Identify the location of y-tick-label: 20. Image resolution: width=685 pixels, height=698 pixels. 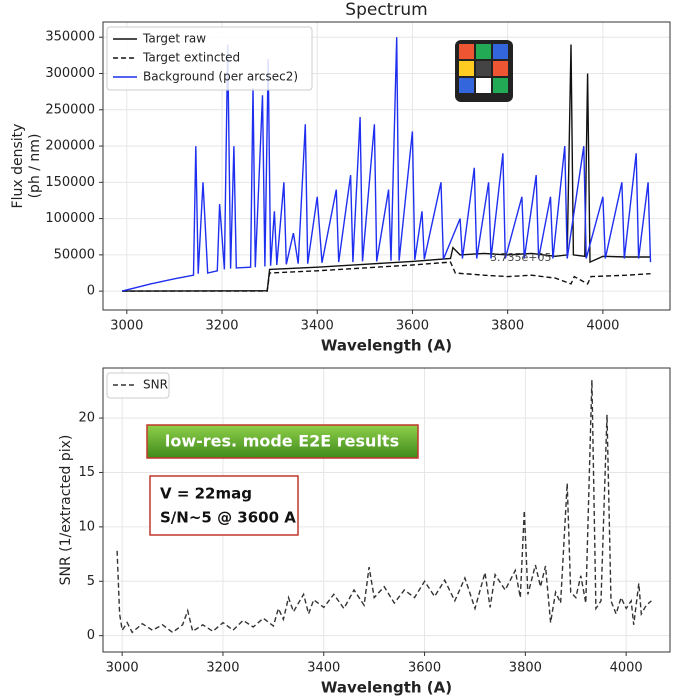
(86, 418).